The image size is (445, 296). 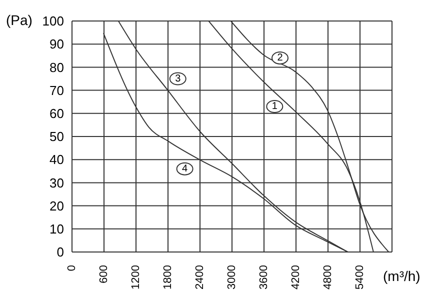 I want to click on y-tick-label: 30, so click(x=57, y=182).